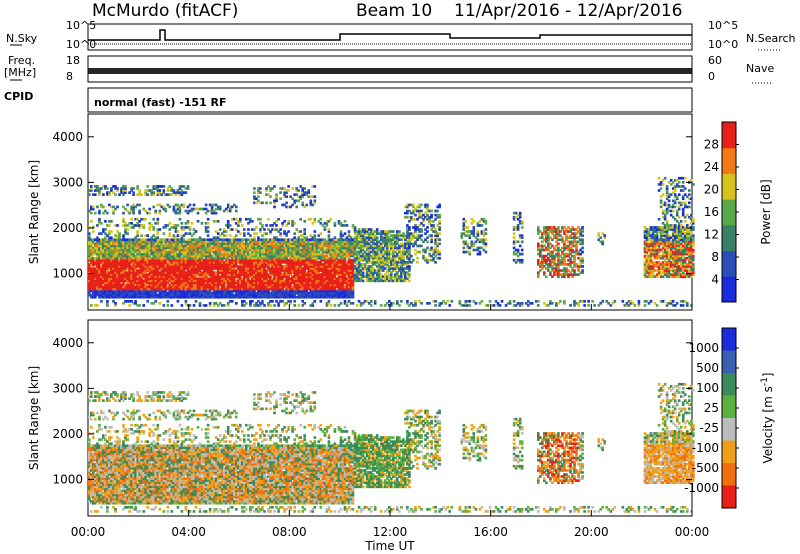 This screenshot has height=554, width=800. What do you see at coordinates (715, 60) in the screenshot?
I see `nave-tick-top: 60` at bounding box center [715, 60].